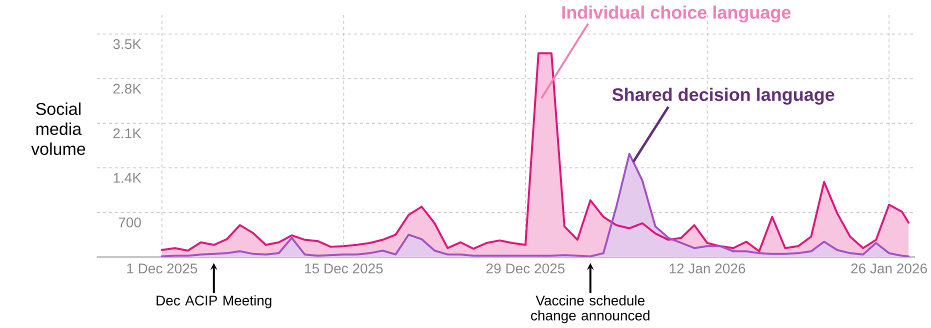 Image resolution: width=931 pixels, height=328 pixels. Describe the element at coordinates (590, 309) in the screenshot. I see `annotation: Vaccine schedule change announced` at that location.